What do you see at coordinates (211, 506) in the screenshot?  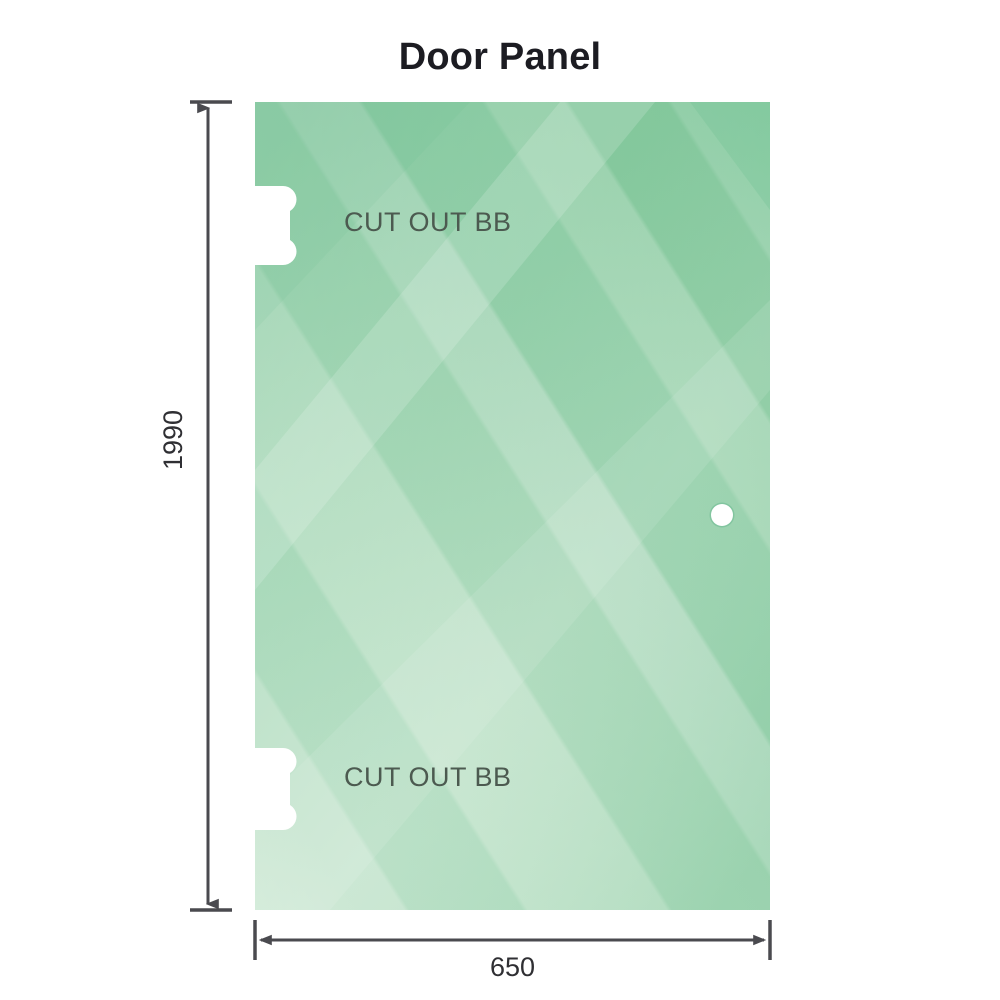 I see `dimension-height` at bounding box center [211, 506].